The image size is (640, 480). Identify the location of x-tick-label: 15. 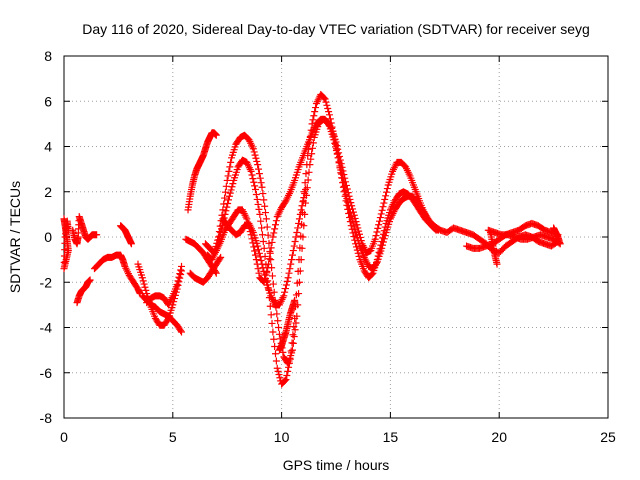
(391, 437).